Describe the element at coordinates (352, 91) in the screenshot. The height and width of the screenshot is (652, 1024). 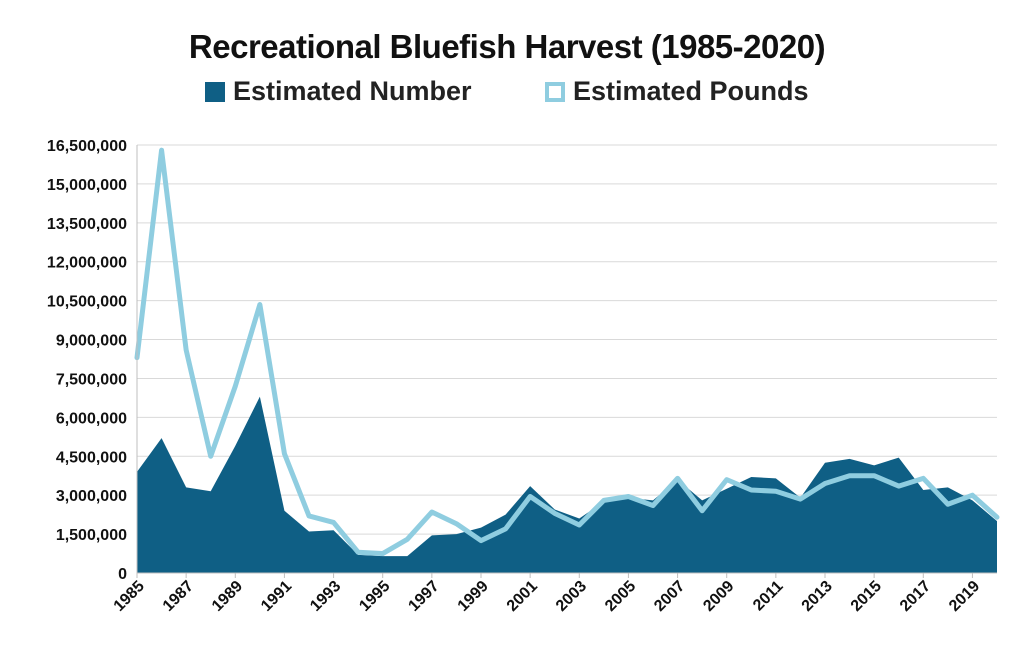
I see `legend-label-number: Estimated Number` at that location.